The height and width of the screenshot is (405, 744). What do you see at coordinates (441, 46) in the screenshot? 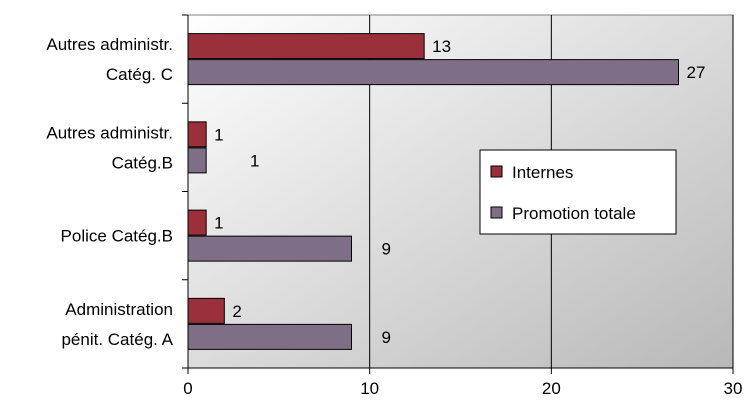
I see `data-label-internes-0: 13` at bounding box center [441, 46].